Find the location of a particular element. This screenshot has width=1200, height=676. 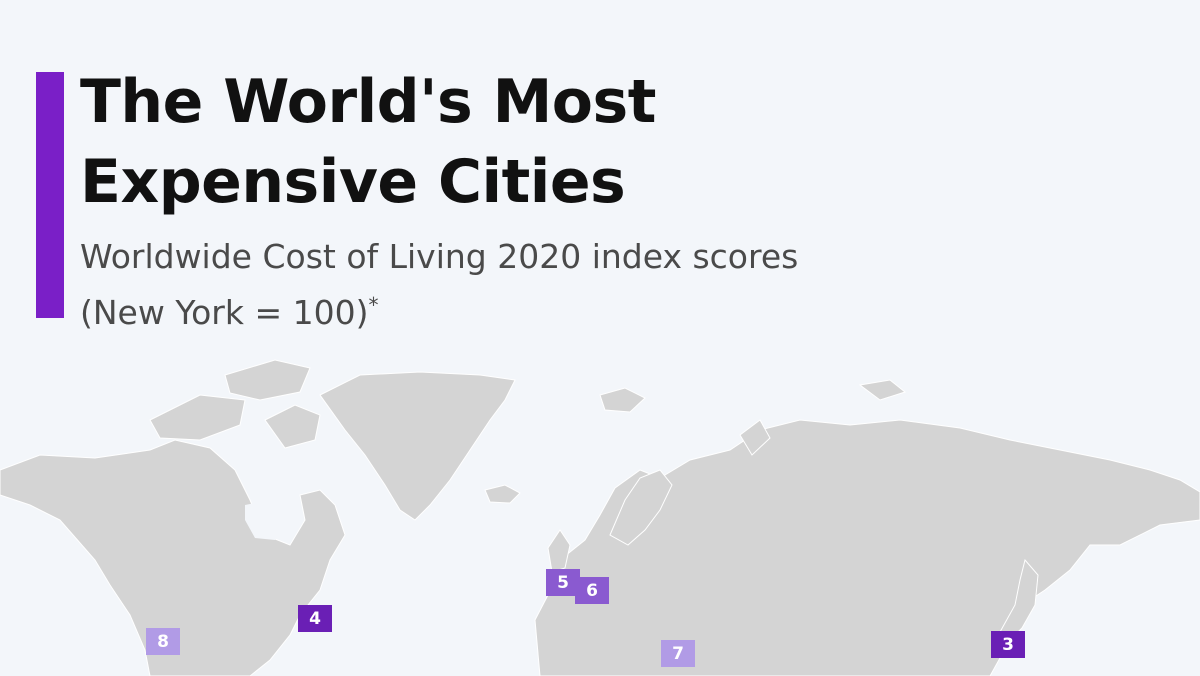

marker-label: 6 is located at coordinates (592, 591).